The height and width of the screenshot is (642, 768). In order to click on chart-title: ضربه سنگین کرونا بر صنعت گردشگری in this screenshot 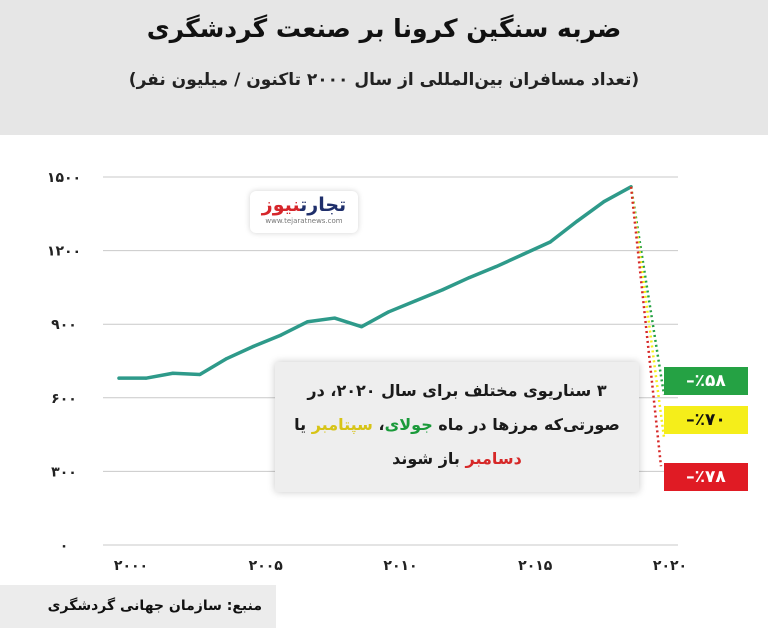, I will do `click(384, 28)`.